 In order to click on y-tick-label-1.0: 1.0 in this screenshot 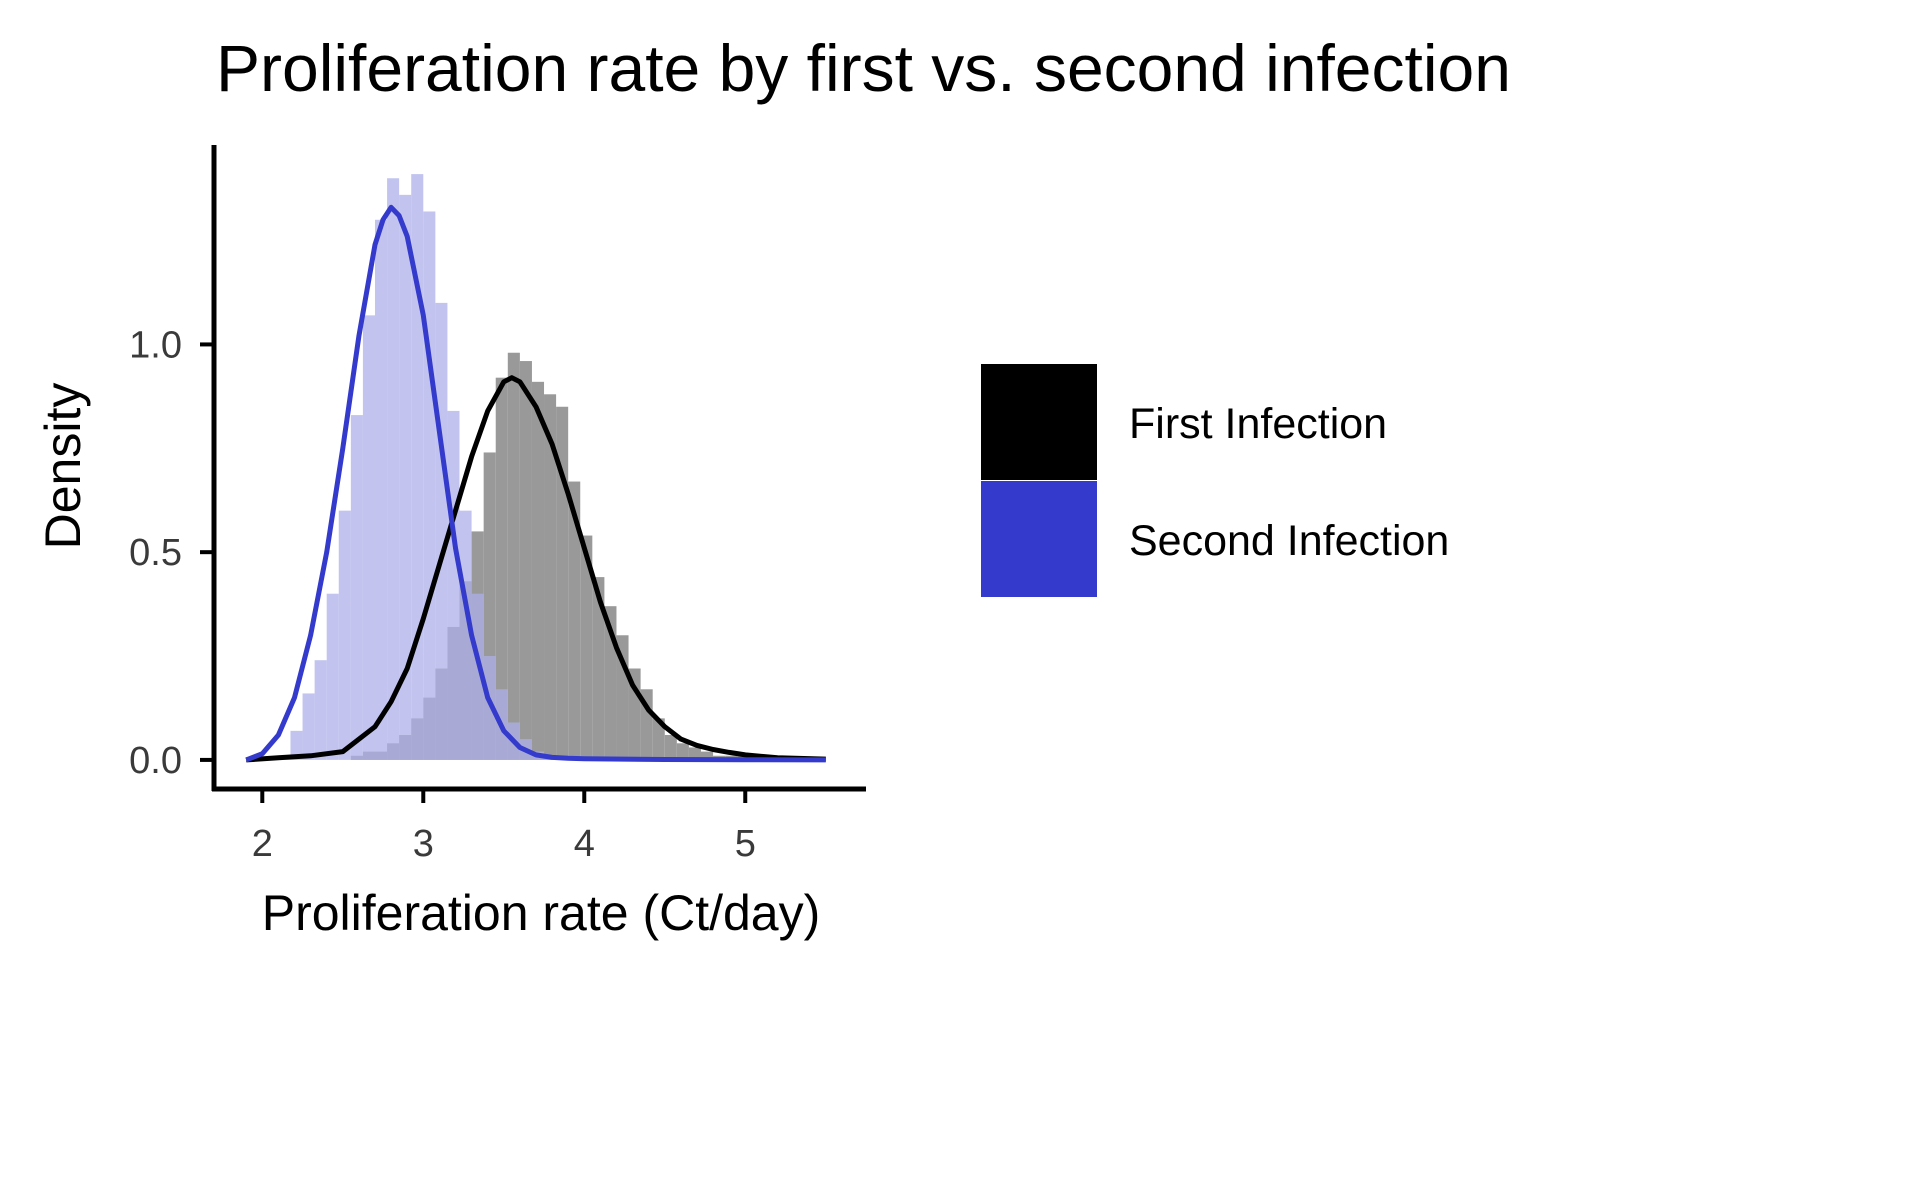, I will do `click(155, 345)`.